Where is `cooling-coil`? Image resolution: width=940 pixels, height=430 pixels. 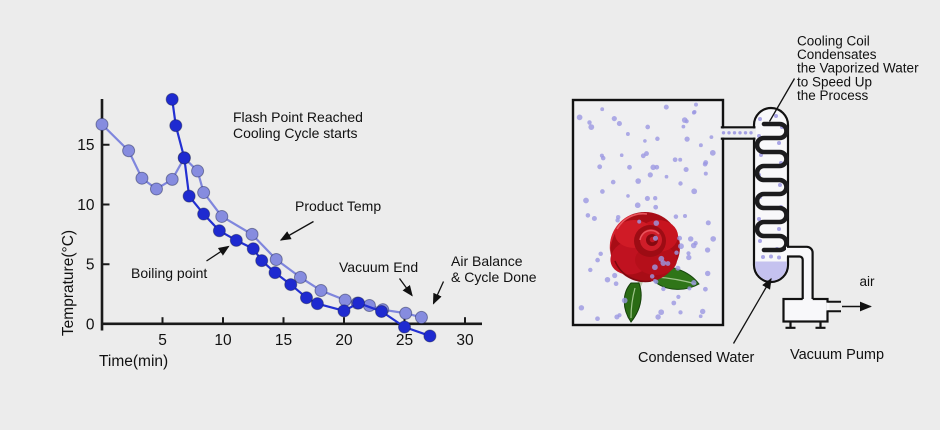 cooling-coil is located at coordinates (771, 187).